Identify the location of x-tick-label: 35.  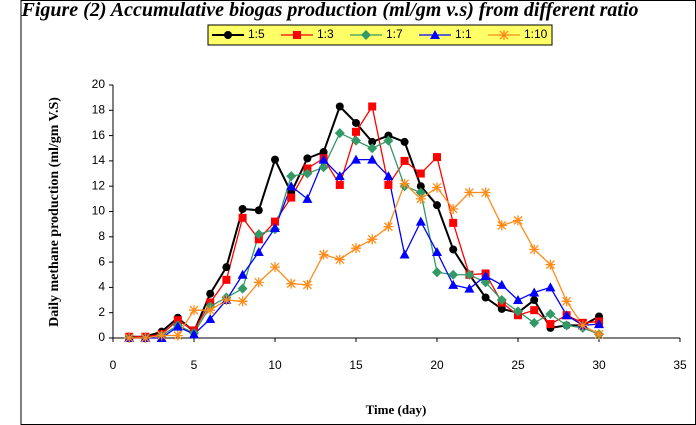
(680, 365).